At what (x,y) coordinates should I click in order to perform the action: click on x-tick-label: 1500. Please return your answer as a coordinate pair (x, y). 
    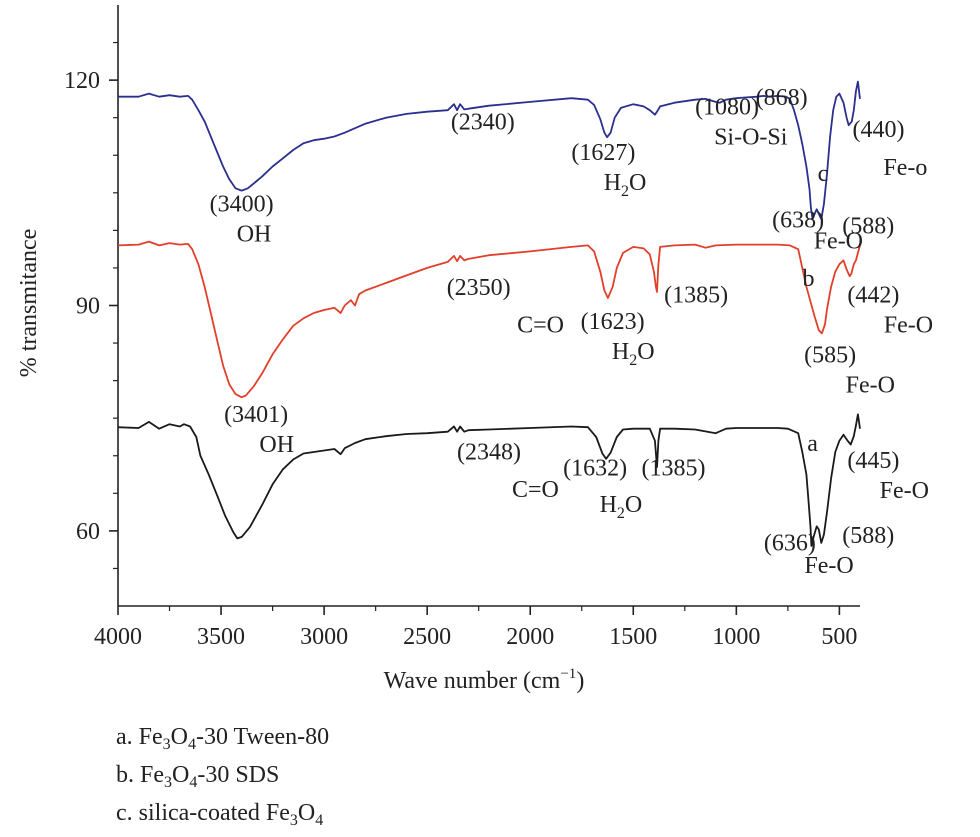
    Looking at the image, I should click on (633, 637).